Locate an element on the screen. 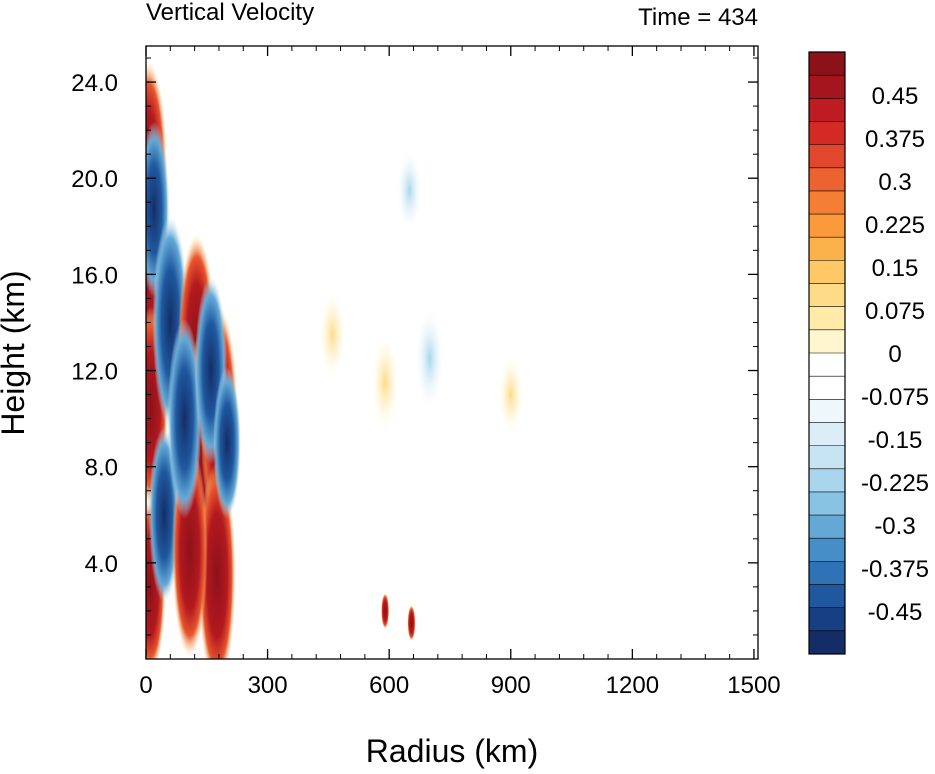  colorbar-label: -0.15 is located at coordinates (895, 440).